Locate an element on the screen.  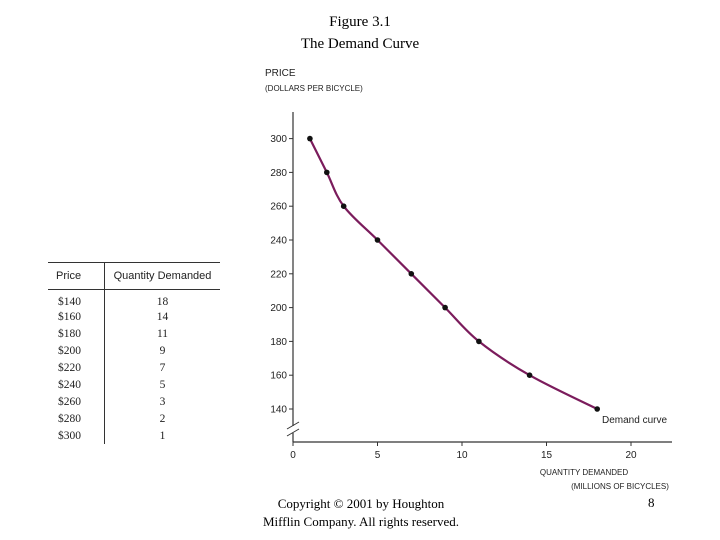
y-axis-label: PRICE is located at coordinates (280, 73).